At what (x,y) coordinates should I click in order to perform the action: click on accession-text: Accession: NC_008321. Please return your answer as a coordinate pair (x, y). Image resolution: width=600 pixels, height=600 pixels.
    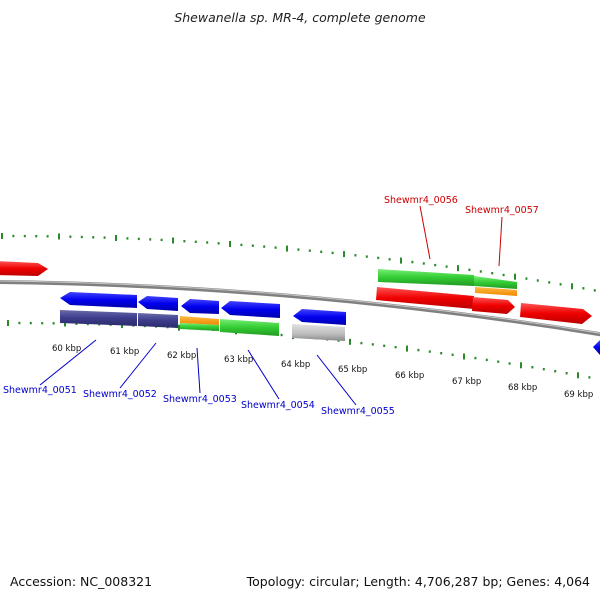
    Looking at the image, I should click on (81, 581).